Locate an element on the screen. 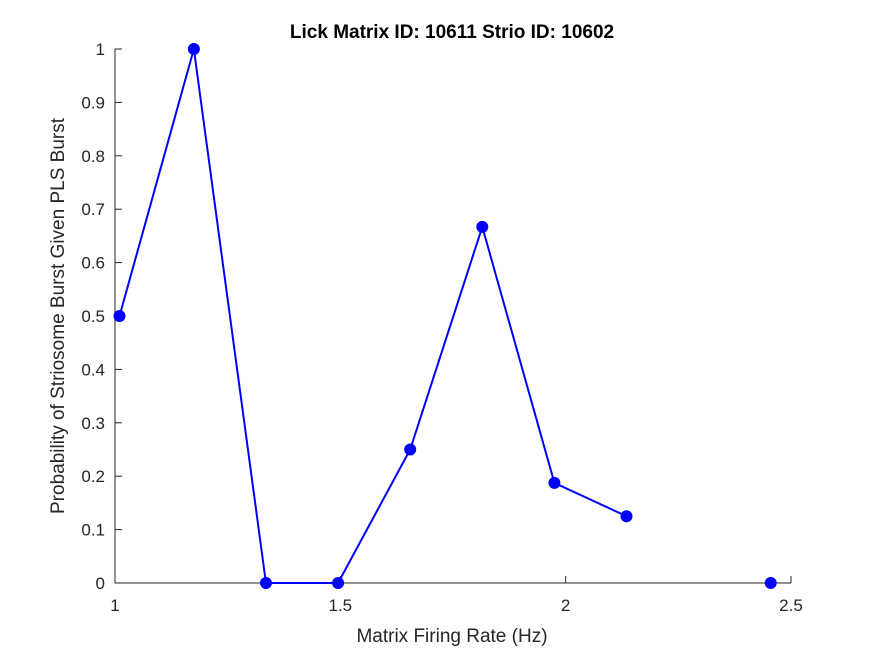 This screenshot has height=656, width=875. y-tick-label: 0.8 is located at coordinates (93, 156).